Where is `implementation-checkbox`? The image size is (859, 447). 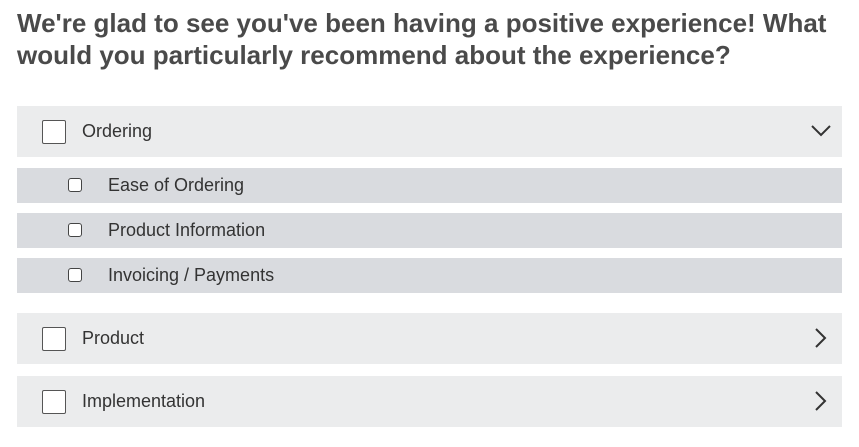 implementation-checkbox is located at coordinates (54, 402).